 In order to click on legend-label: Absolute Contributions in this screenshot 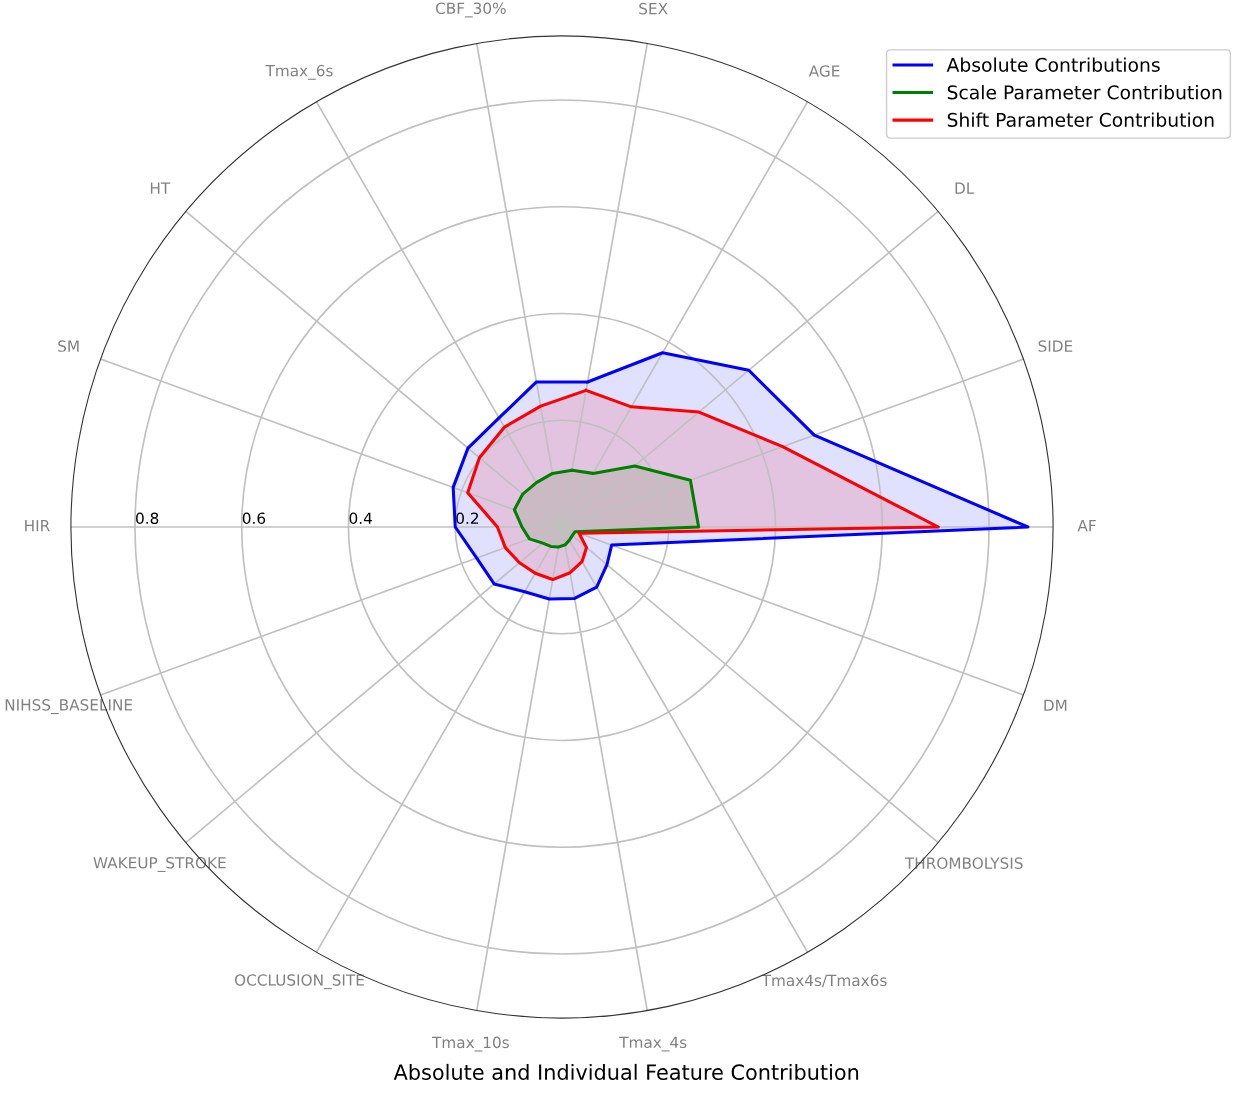, I will do `click(1053, 64)`.